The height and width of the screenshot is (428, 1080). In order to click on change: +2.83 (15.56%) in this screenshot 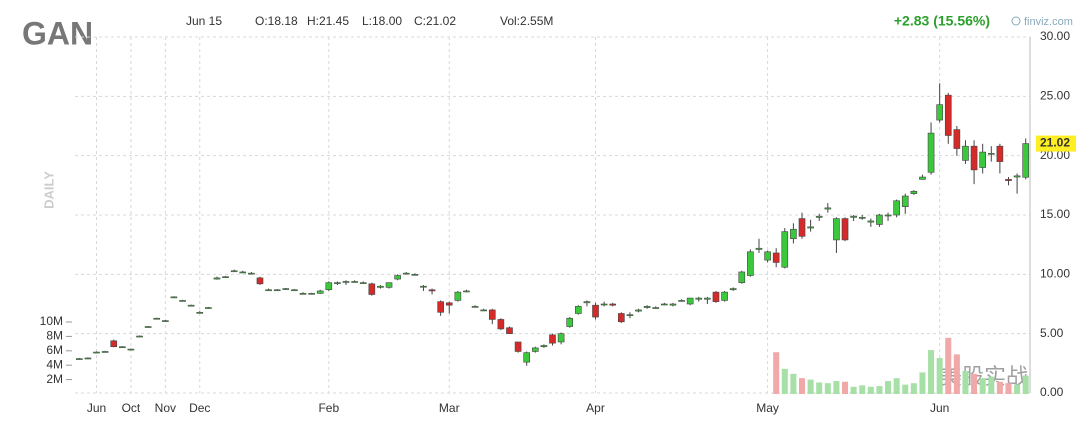, I will do `click(942, 21)`.